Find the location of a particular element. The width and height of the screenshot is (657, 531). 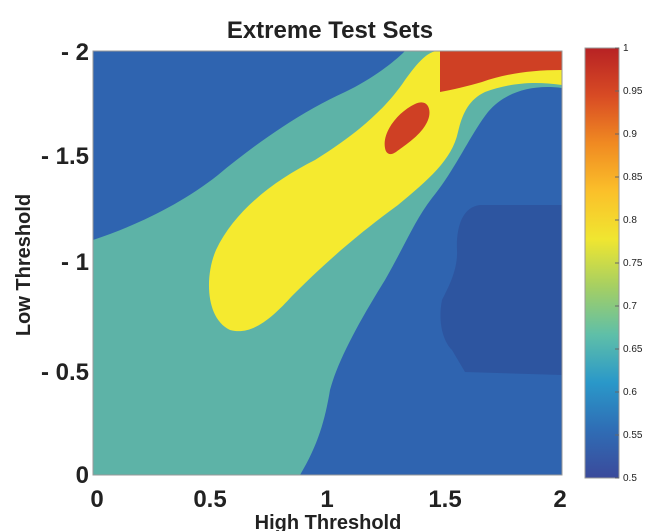

contour-level-0.55 is located at coordinates (501, 290).